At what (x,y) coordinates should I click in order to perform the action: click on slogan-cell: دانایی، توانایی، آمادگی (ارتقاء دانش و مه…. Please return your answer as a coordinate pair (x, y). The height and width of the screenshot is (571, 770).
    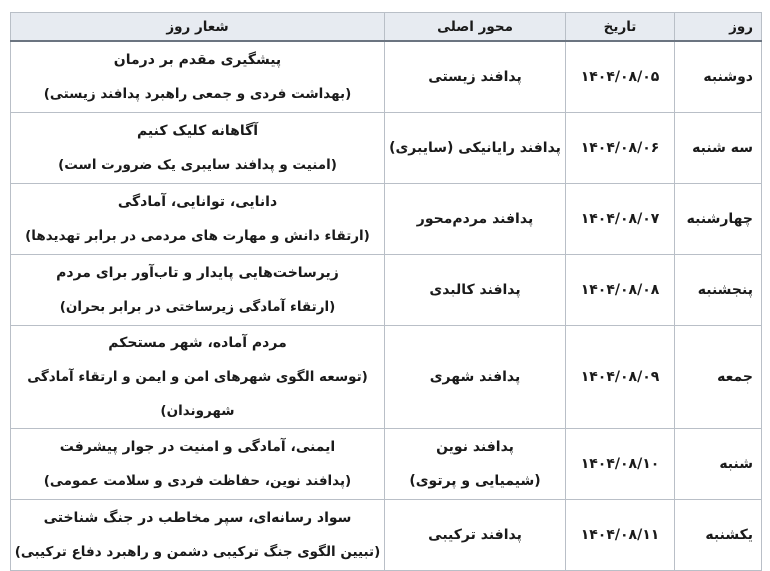
    Looking at the image, I should click on (197, 219).